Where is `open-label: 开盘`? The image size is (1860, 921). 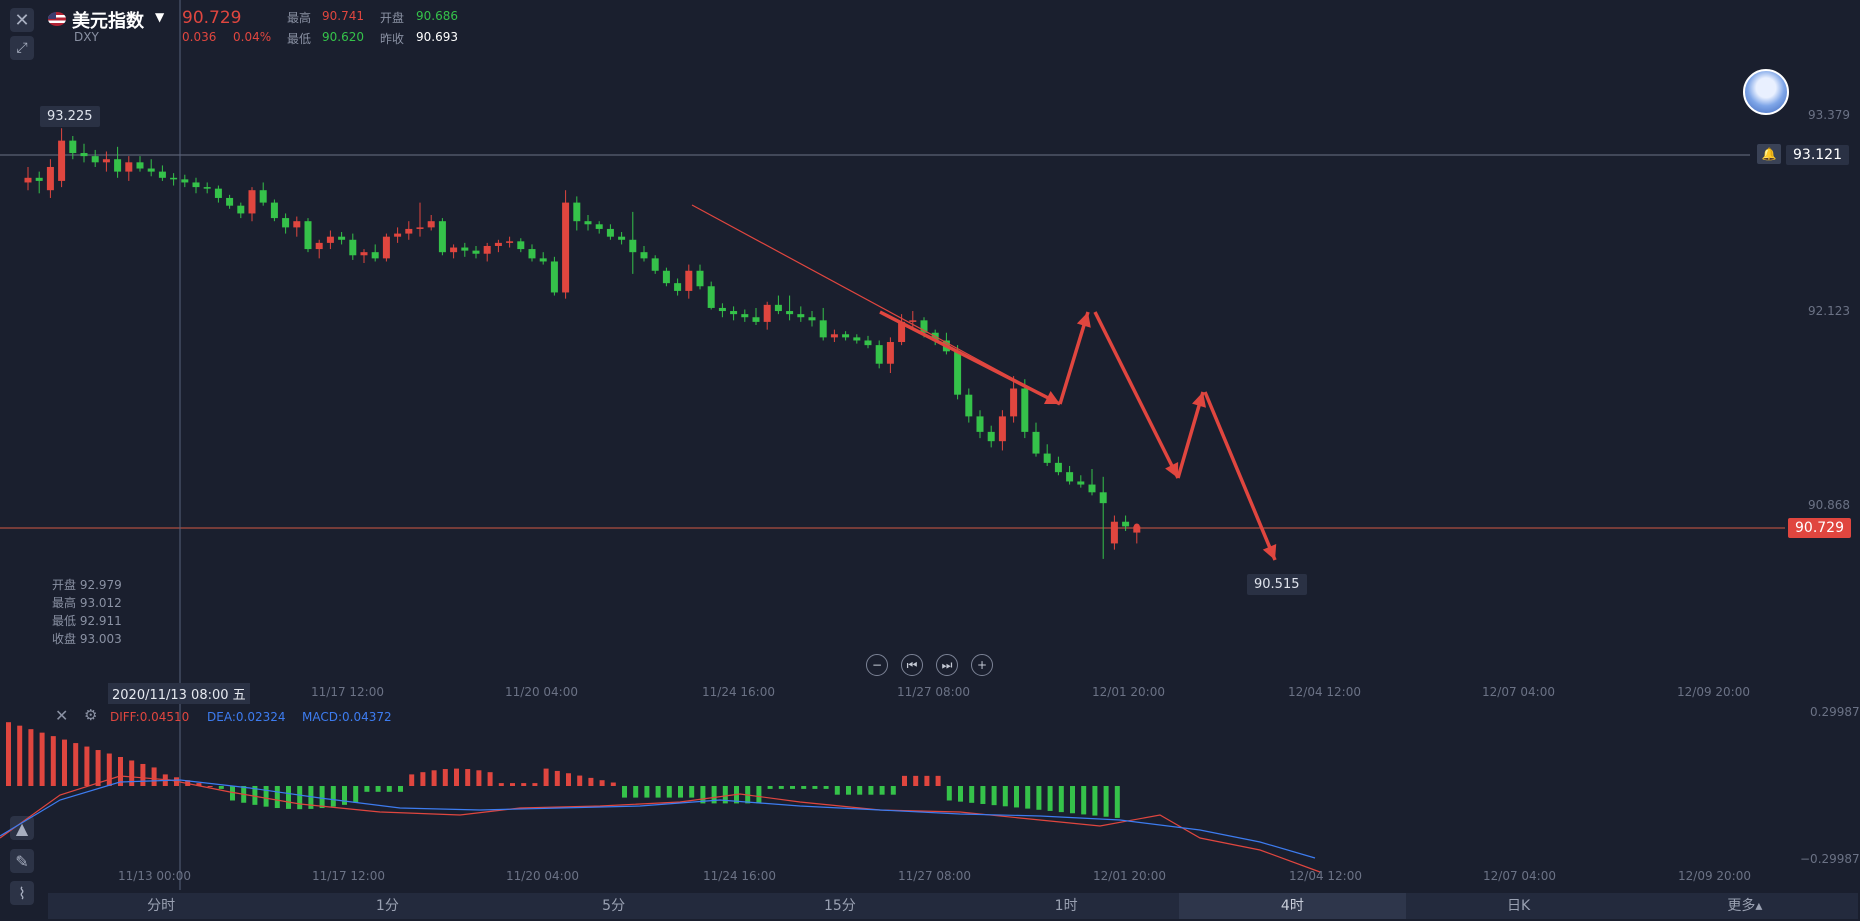 open-label: 开盘 is located at coordinates (392, 18).